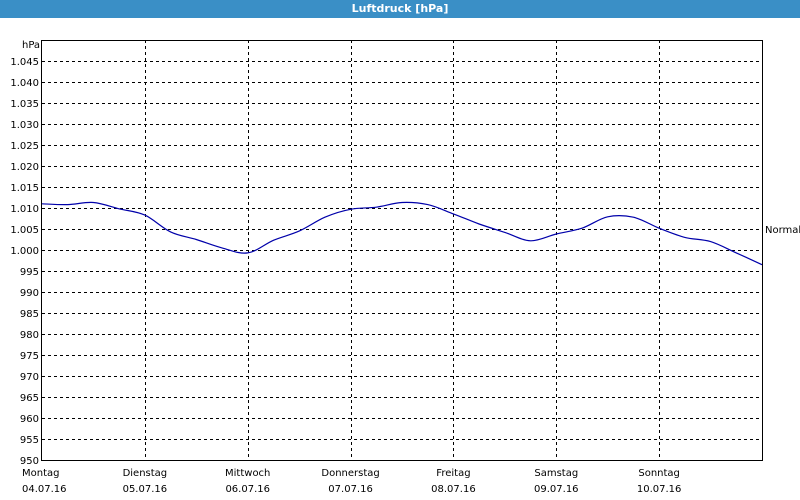  What do you see at coordinates (29, 293) in the screenshot?
I see `y-tick-label: 990` at bounding box center [29, 293].